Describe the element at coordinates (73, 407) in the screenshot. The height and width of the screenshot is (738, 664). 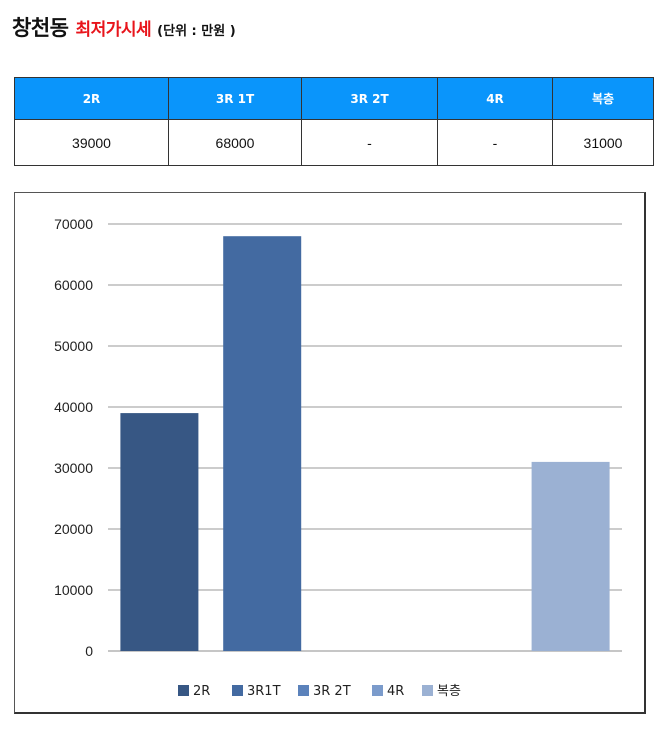
I see `y-tick-label: 40000` at that location.